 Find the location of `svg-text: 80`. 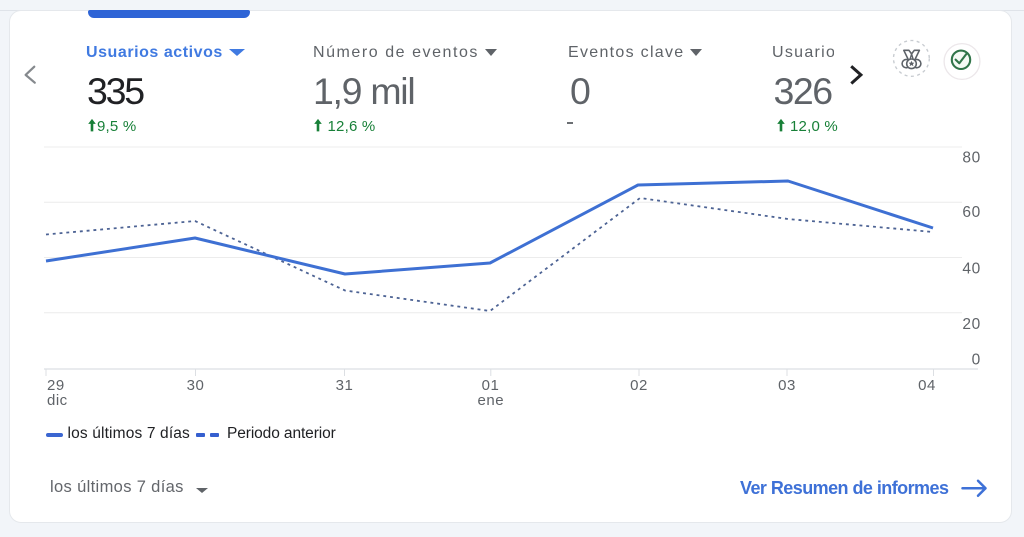

svg-text: 80 is located at coordinates (971, 158).